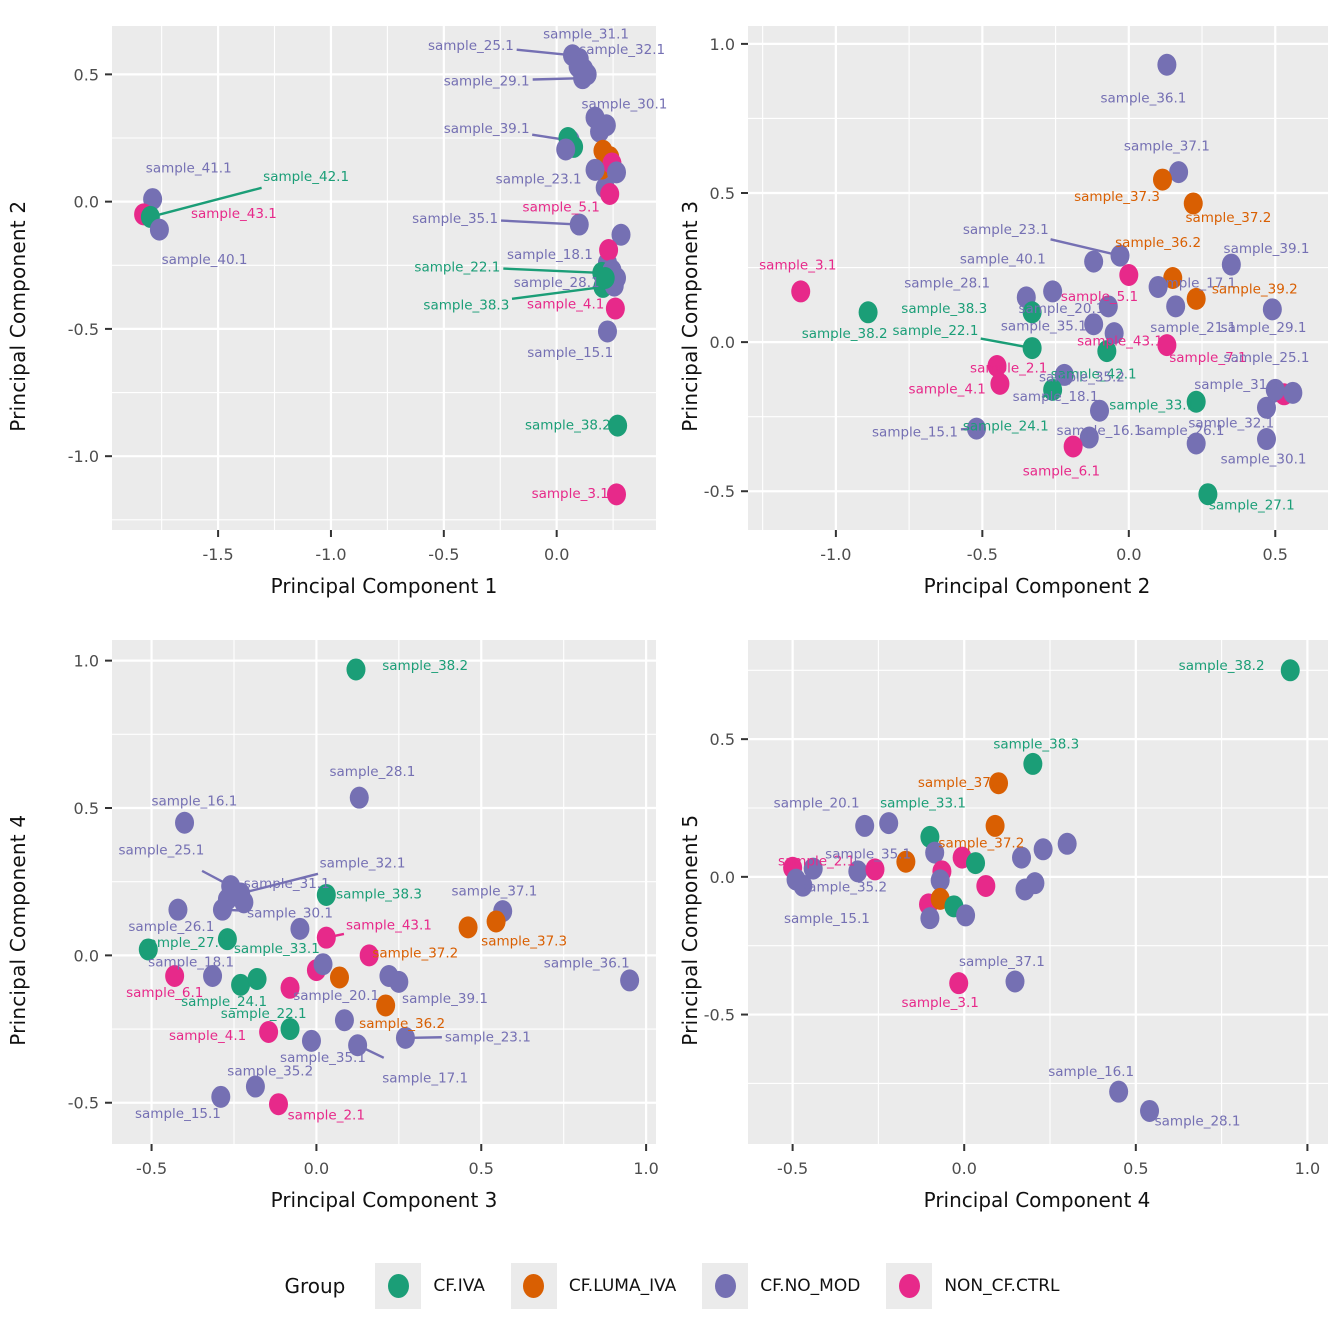  Describe the element at coordinates (430, 1286) in the screenshot. I see `legend-item-cf-iva: CF.IVA` at that location.